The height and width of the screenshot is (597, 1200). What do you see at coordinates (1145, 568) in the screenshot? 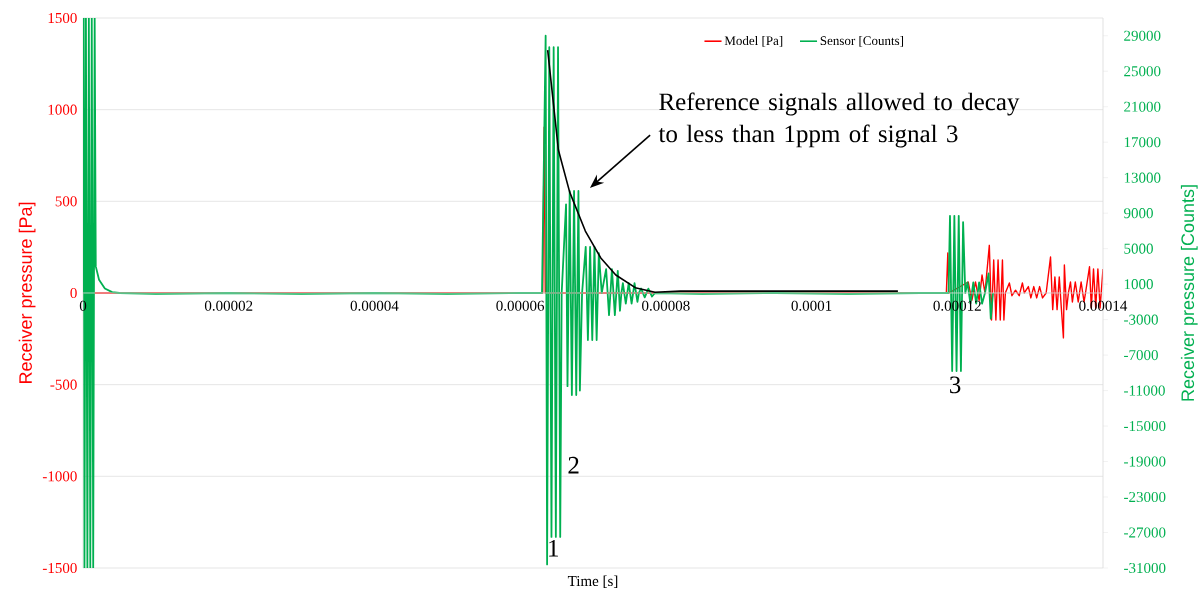
I see `y2-tick-label: -31000` at bounding box center [1145, 568].